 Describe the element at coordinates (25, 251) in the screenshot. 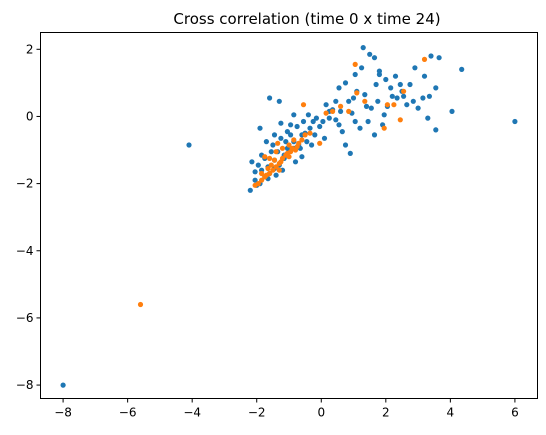

I see `y-tick-label: −4` at that location.